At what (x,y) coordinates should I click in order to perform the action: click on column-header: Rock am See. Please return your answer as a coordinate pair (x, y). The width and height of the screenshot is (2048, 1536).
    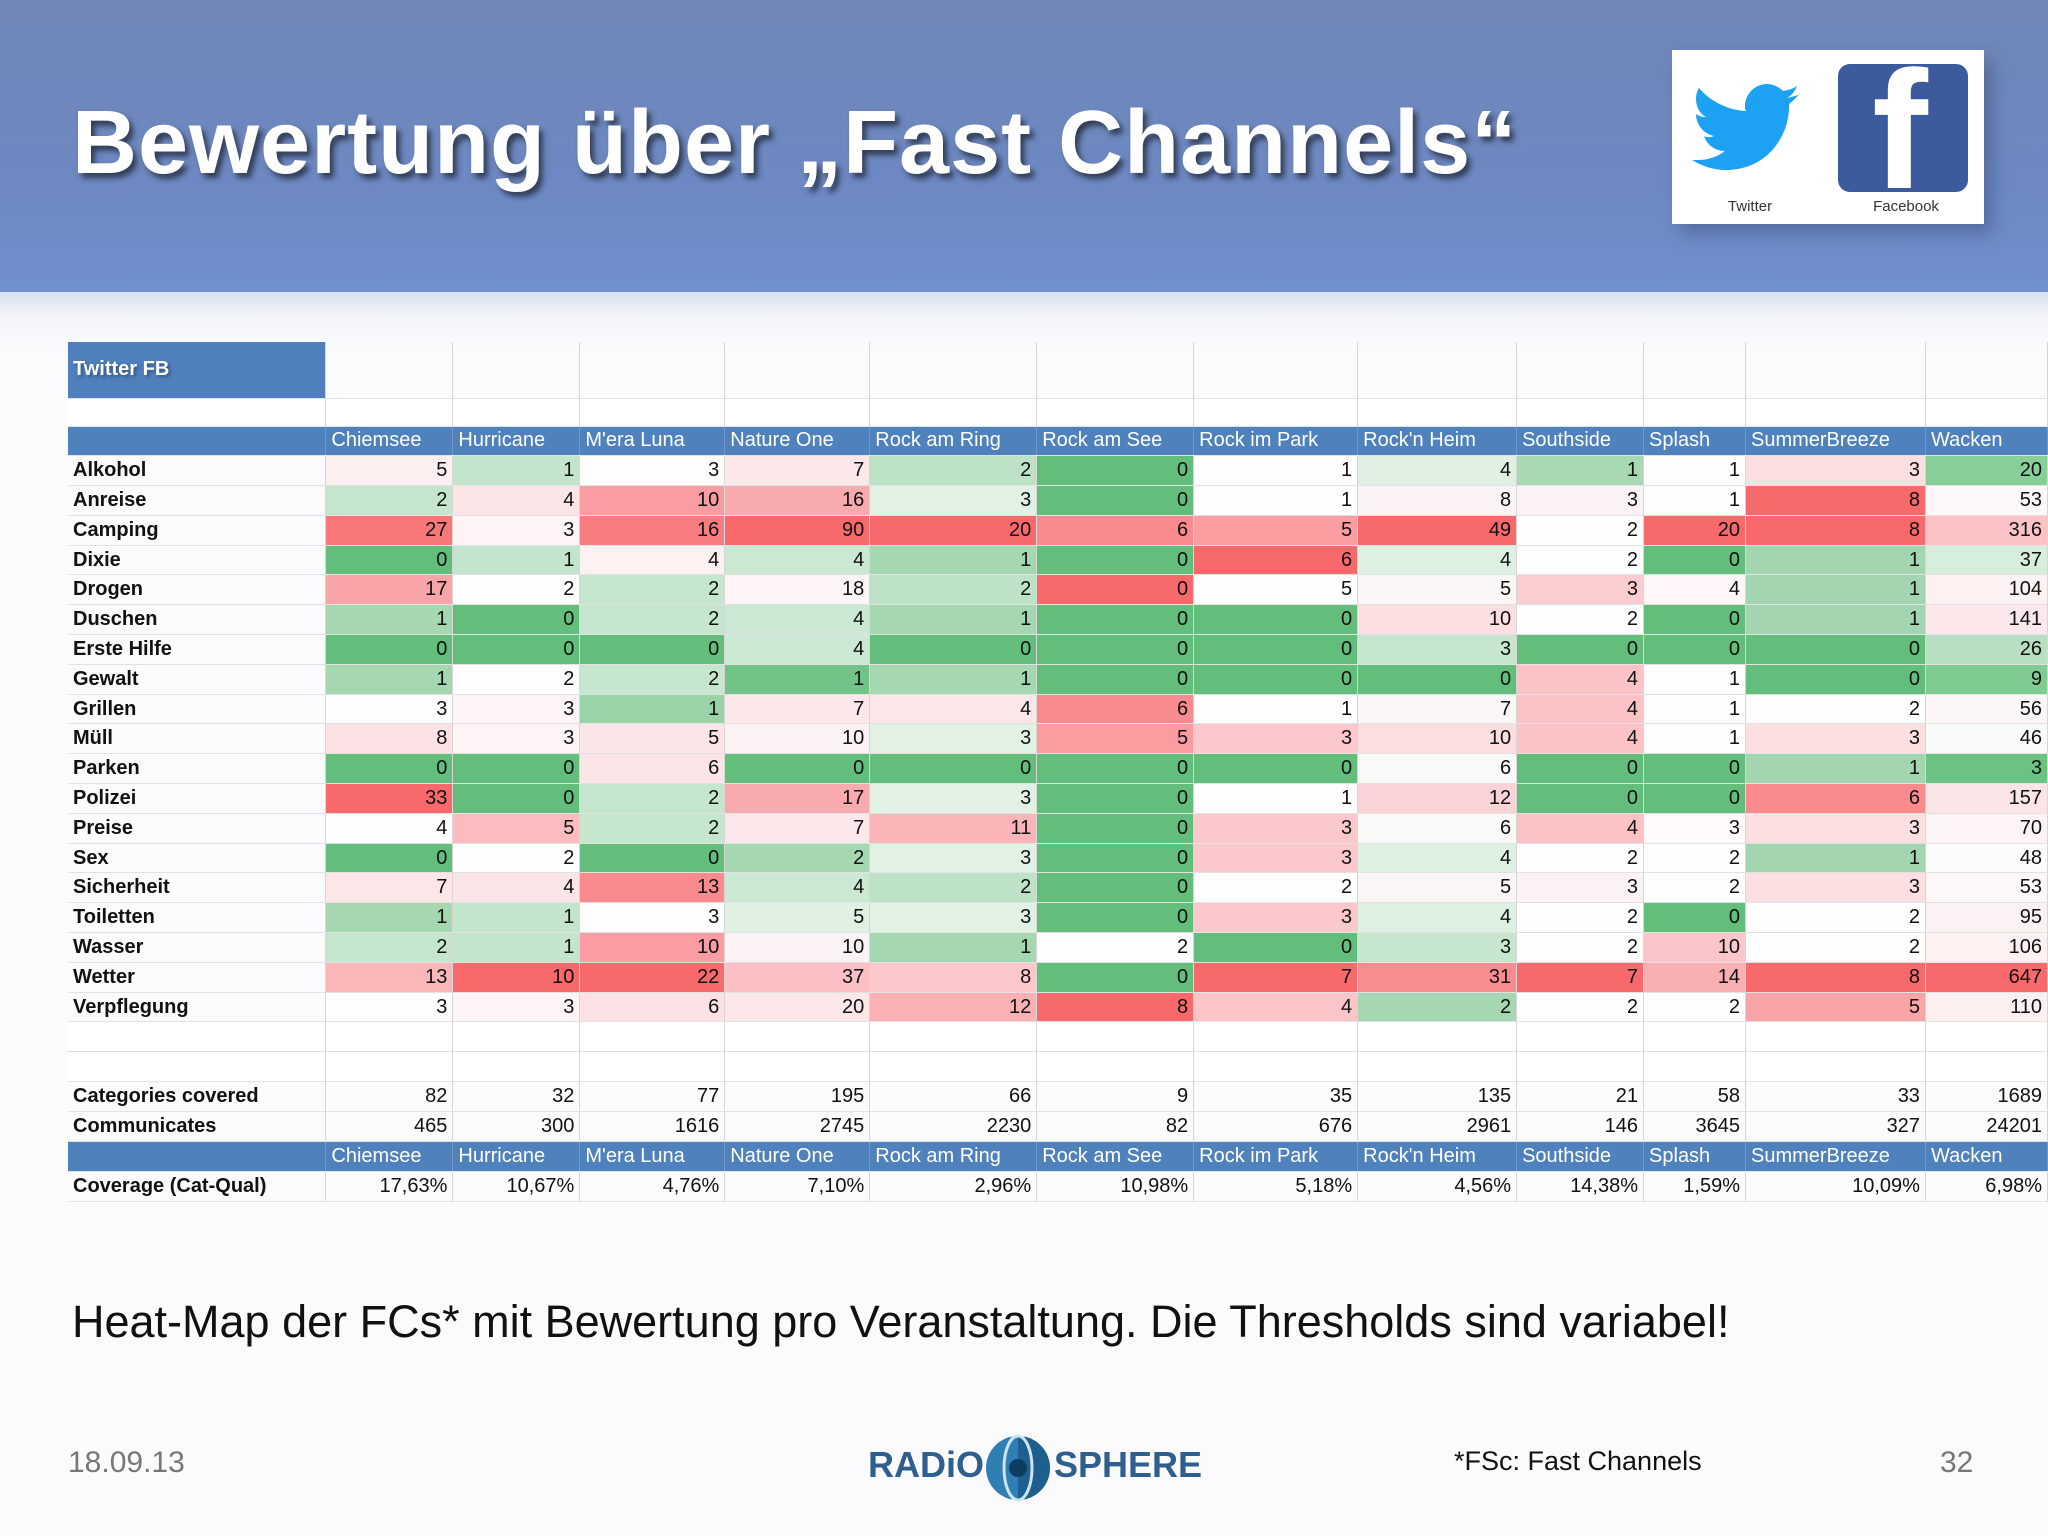
    Looking at the image, I should click on (1115, 1156).